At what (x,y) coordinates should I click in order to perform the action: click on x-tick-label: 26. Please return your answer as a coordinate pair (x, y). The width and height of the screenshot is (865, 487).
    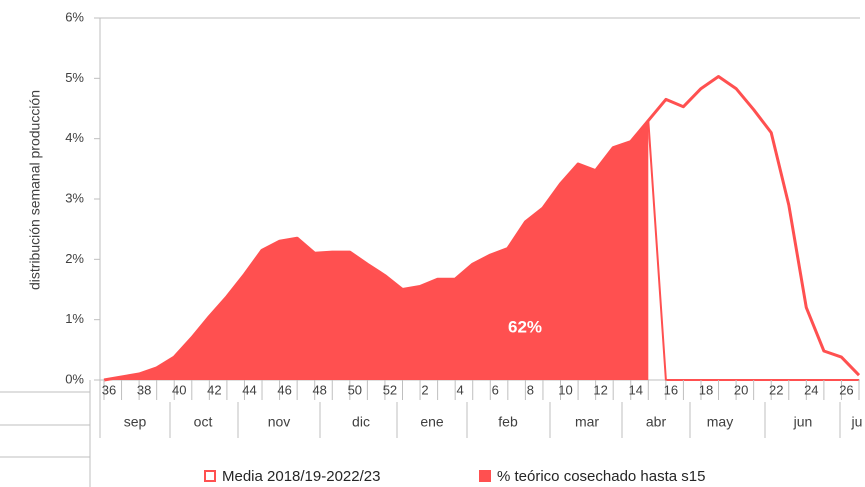
    Looking at the image, I should click on (846, 389).